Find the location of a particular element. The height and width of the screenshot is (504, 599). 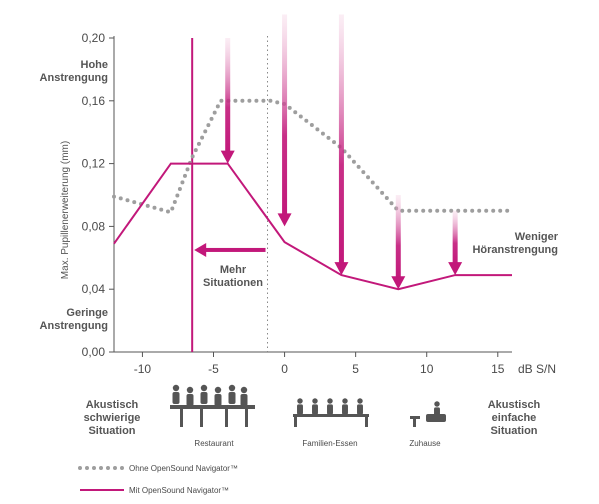

x-tick-label: 15 is located at coordinates (498, 369).